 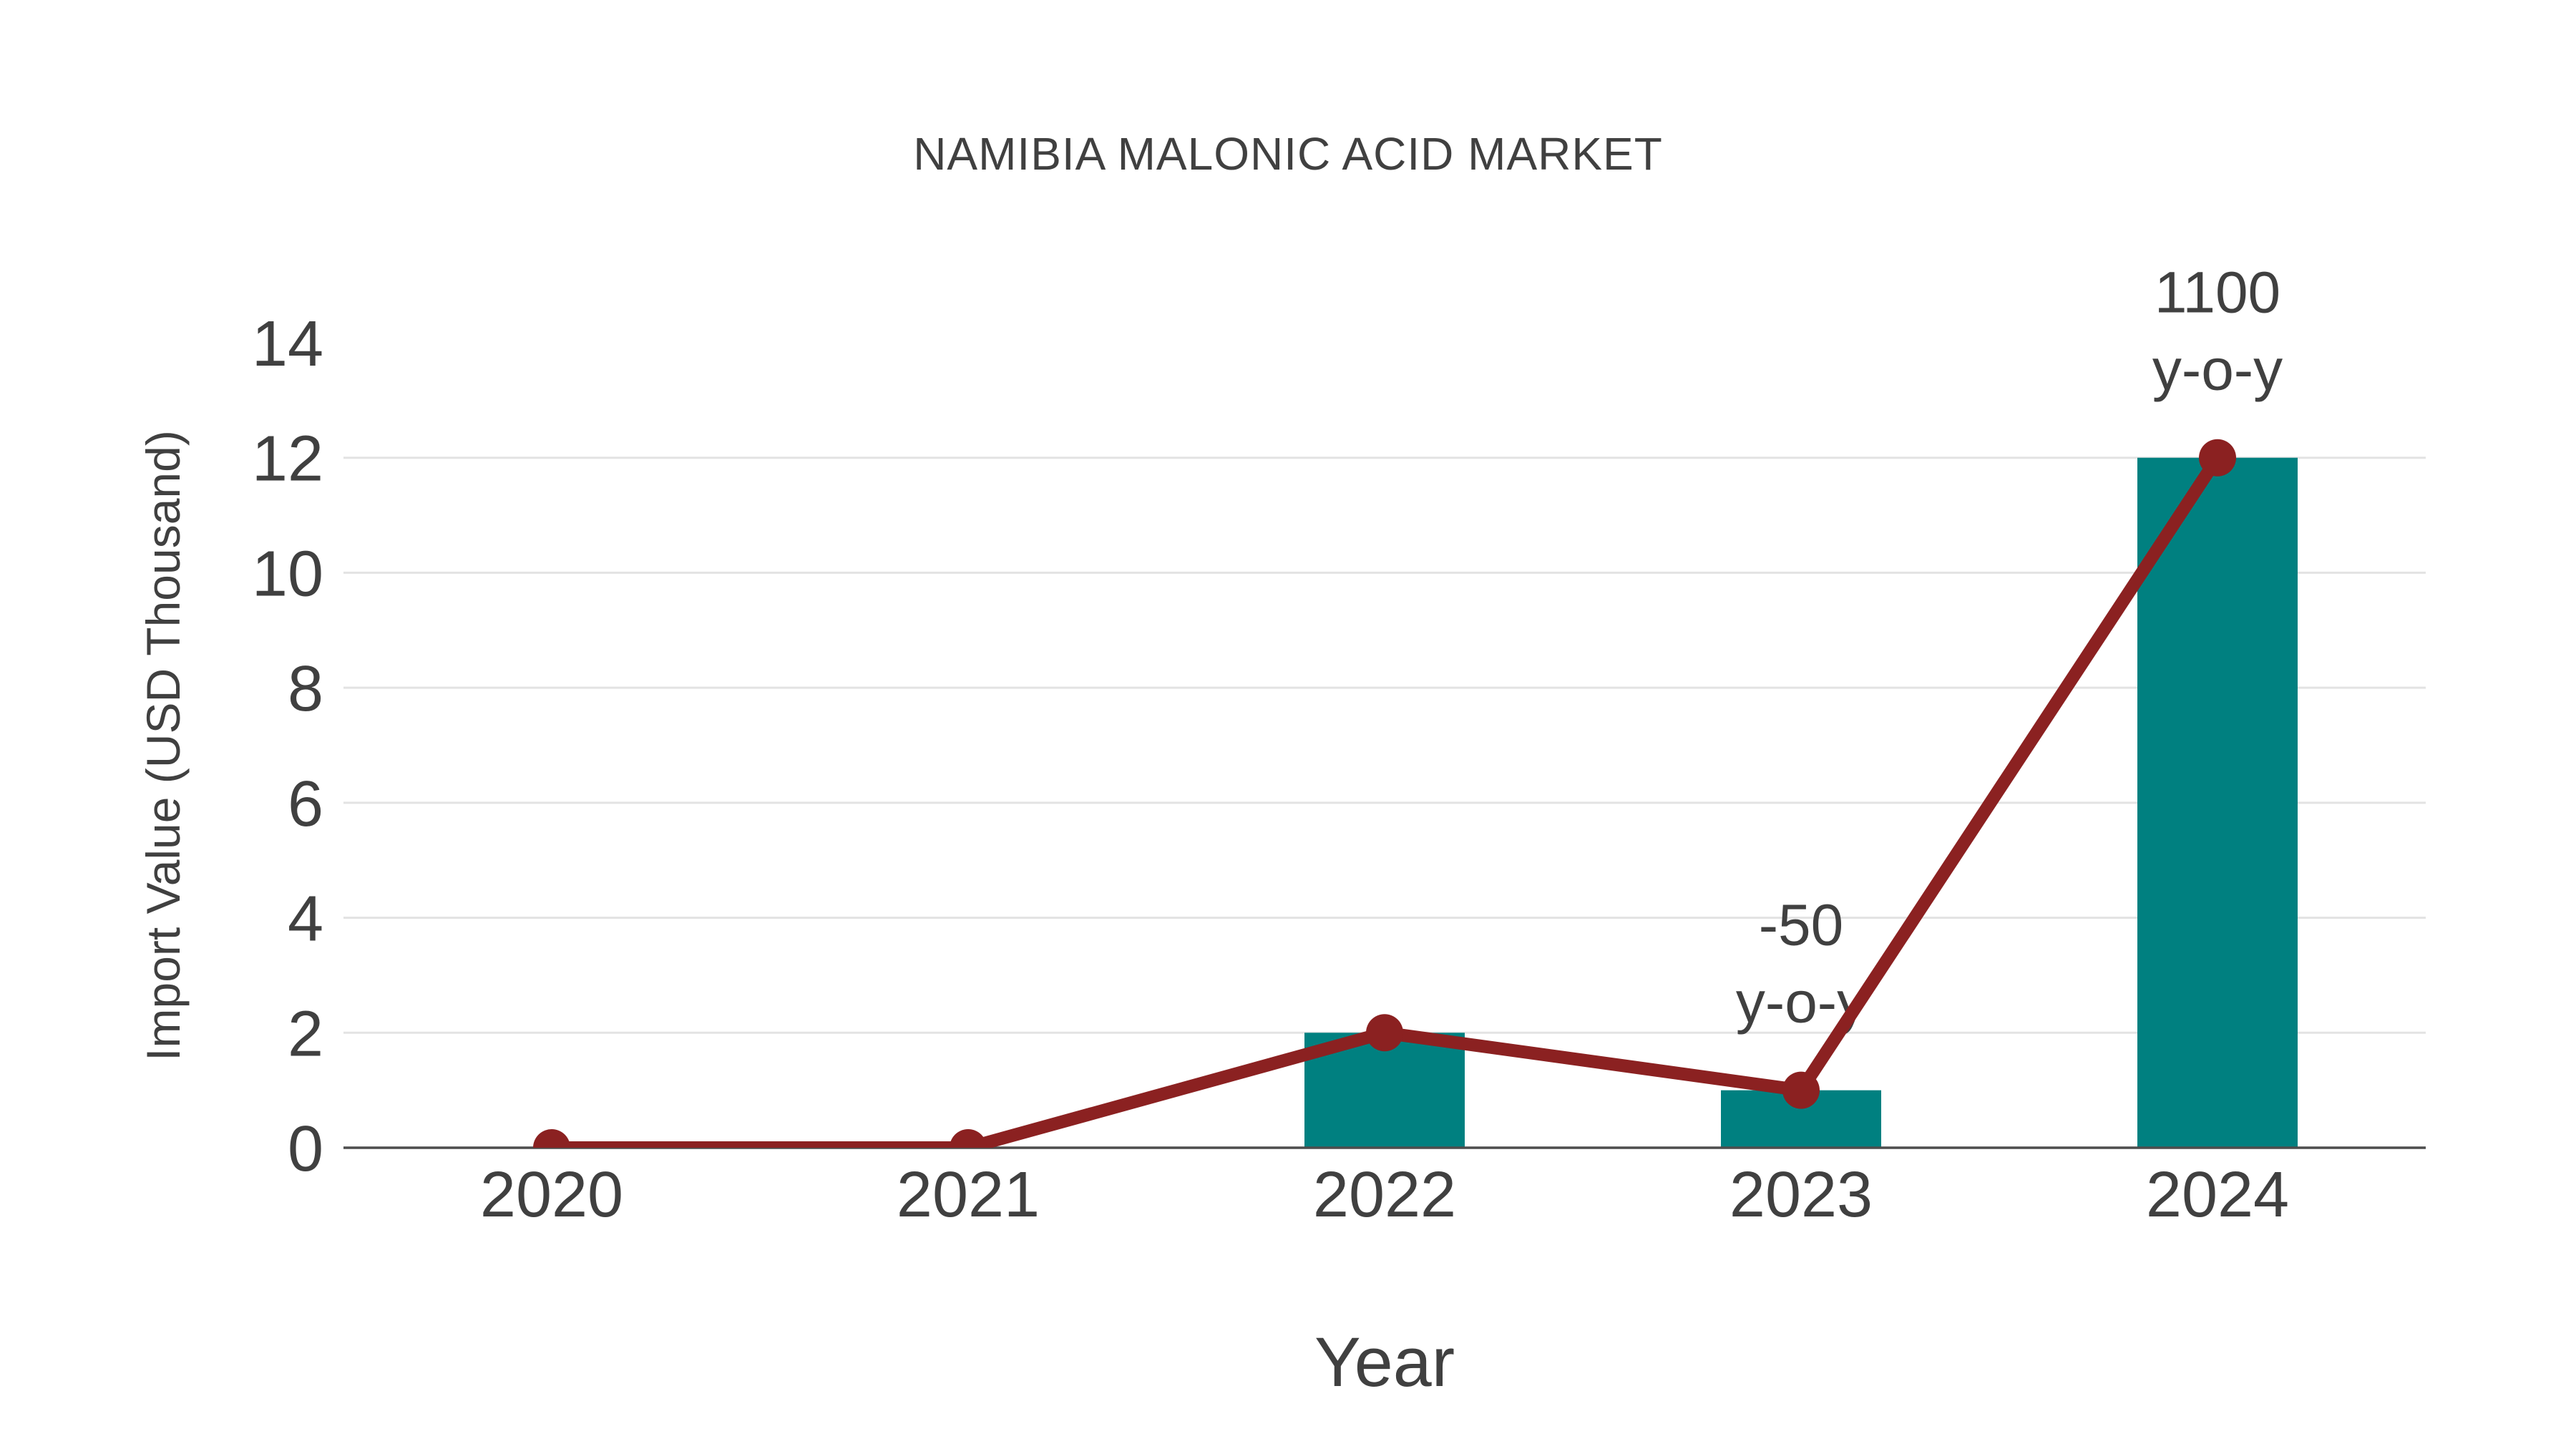 I want to click on annotation-value-2024: 1100, so click(x=2217, y=293).